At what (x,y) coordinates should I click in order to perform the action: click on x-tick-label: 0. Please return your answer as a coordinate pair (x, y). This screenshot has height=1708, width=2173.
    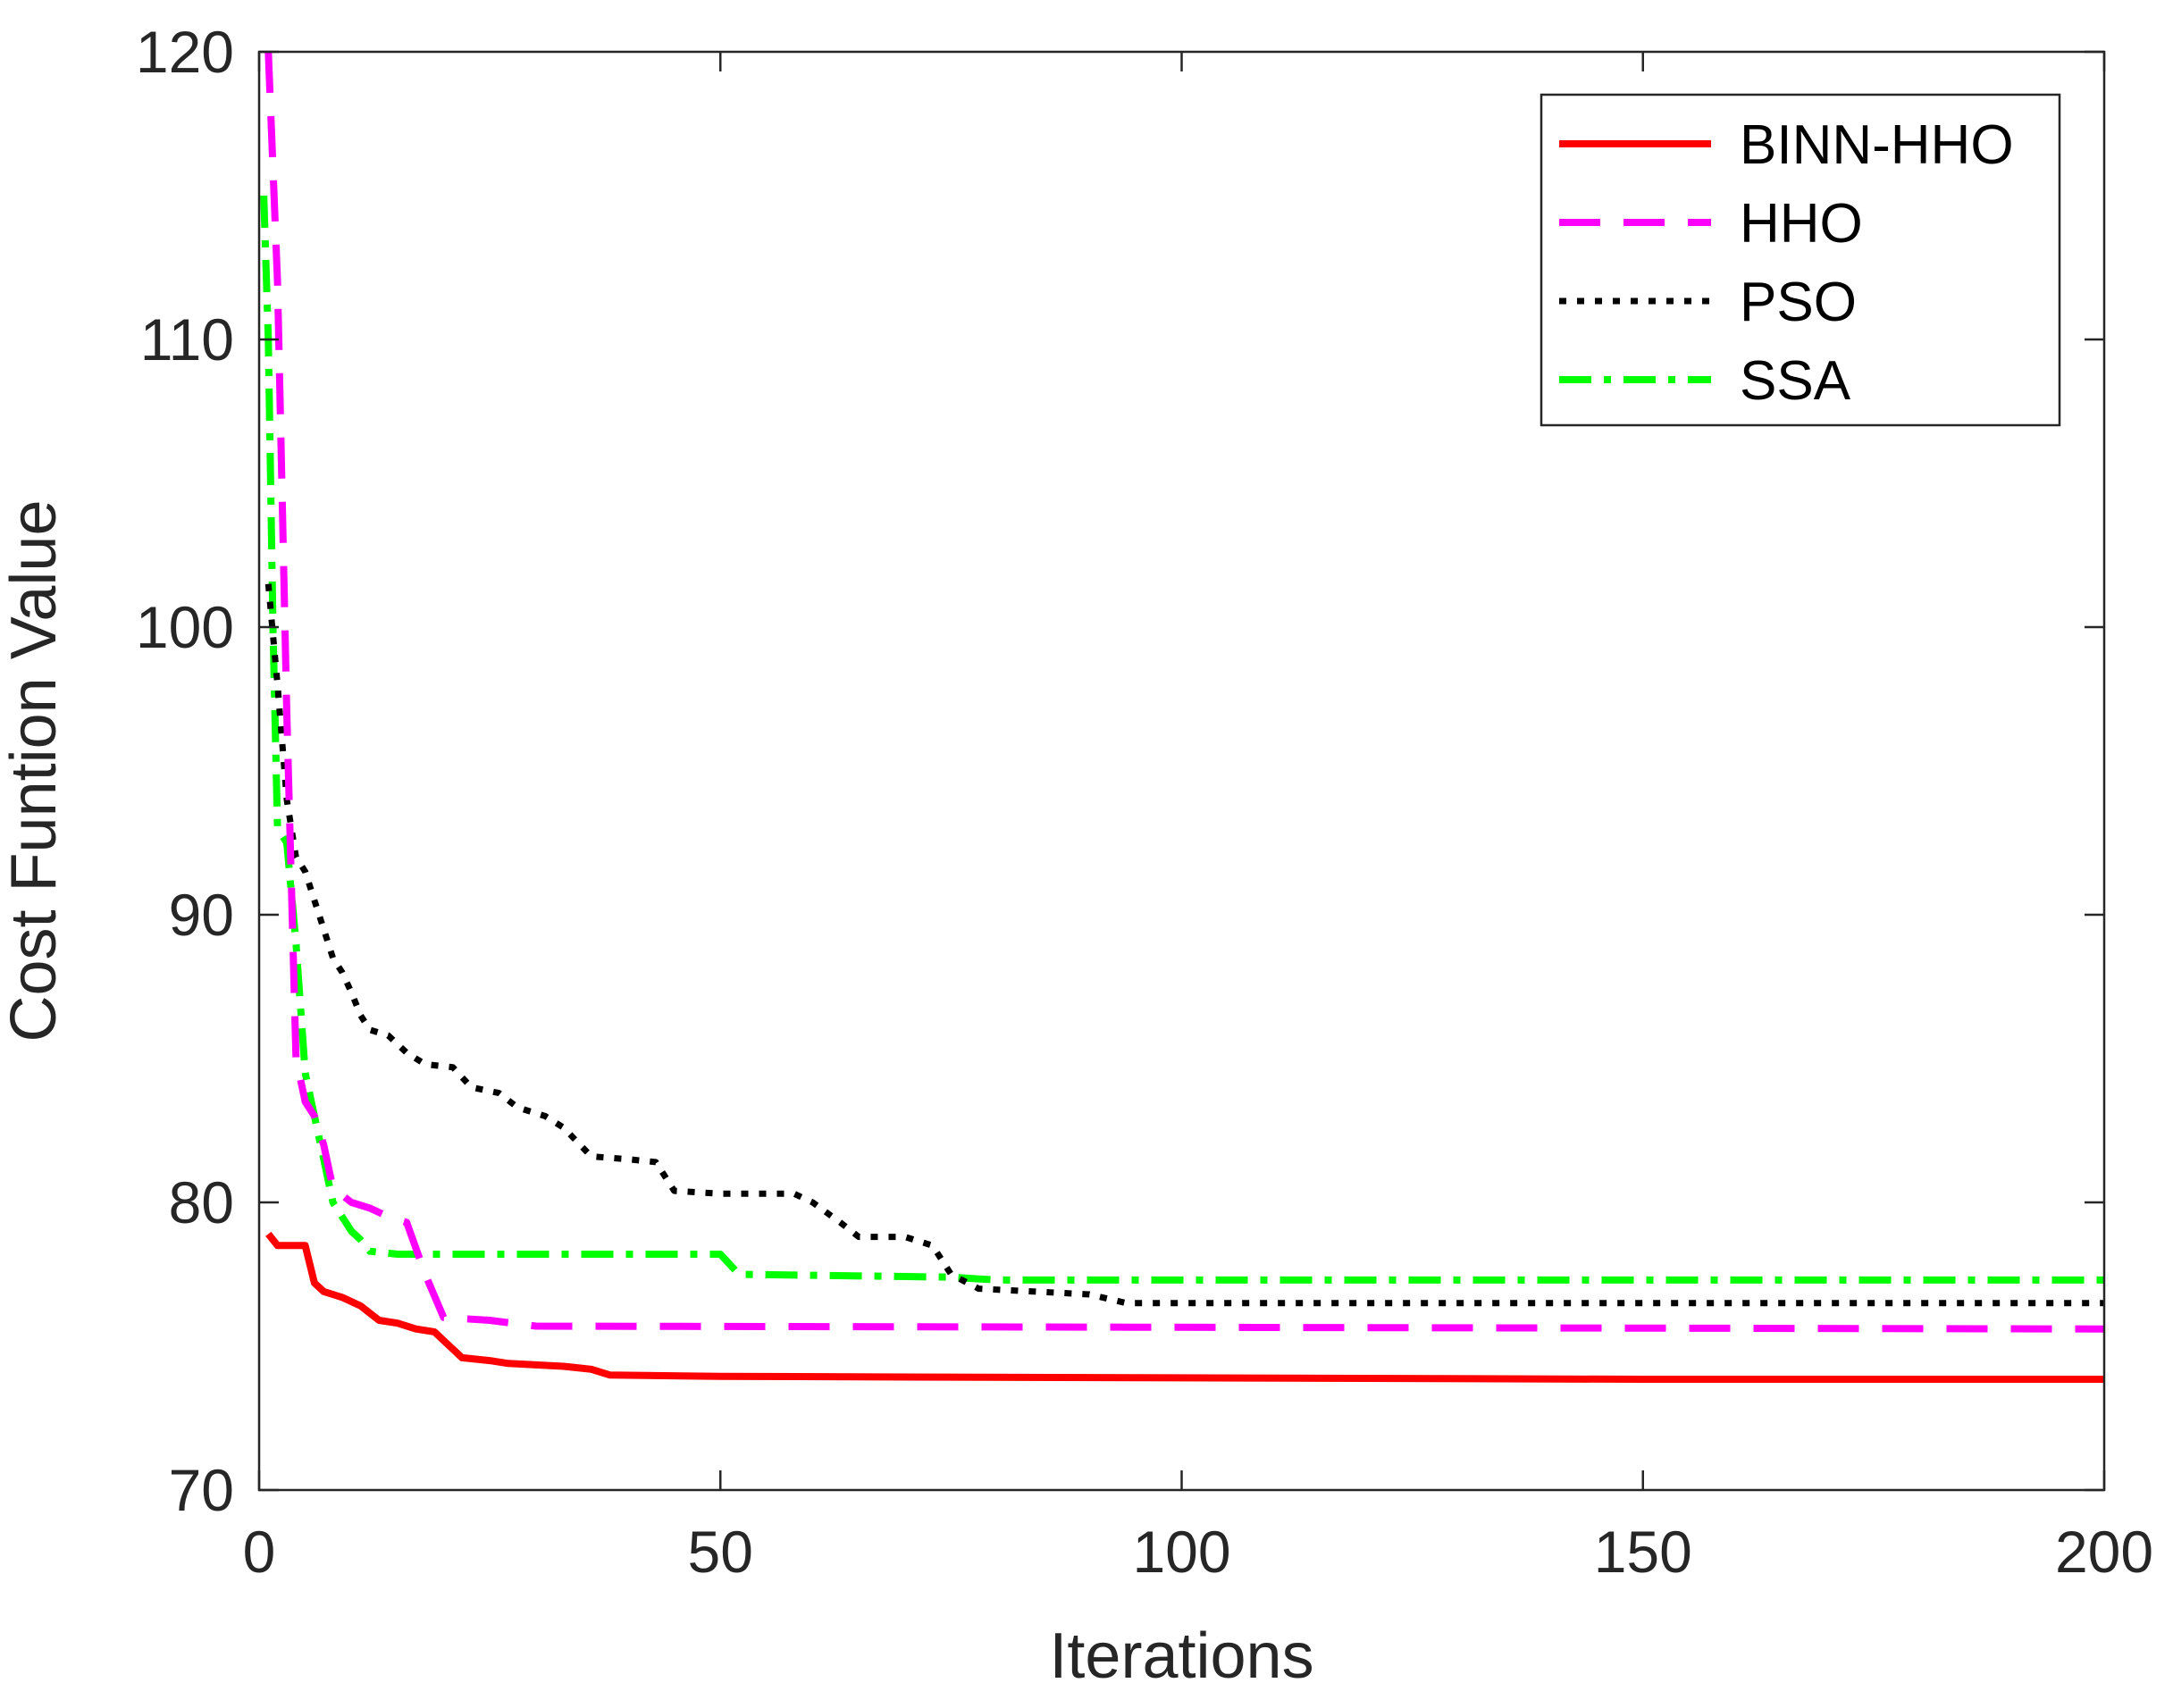
    Looking at the image, I should click on (259, 1552).